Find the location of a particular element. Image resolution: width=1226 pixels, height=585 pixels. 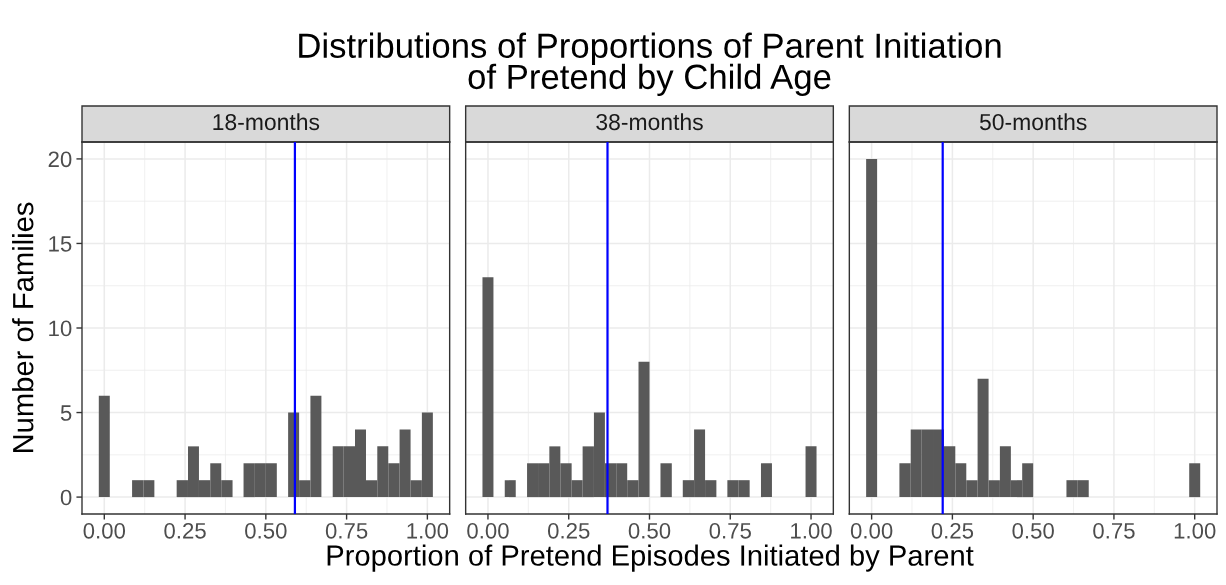

y-tick-label: 0 is located at coordinates (66, 497).